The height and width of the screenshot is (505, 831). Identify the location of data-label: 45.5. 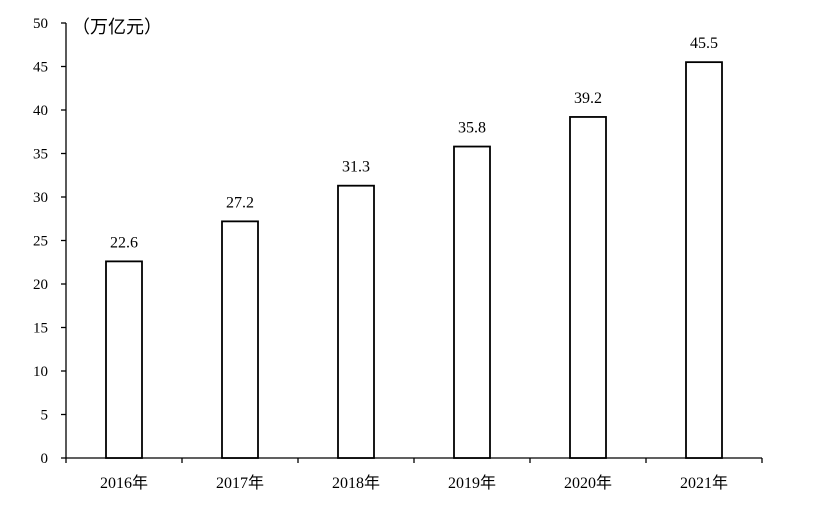
(704, 43).